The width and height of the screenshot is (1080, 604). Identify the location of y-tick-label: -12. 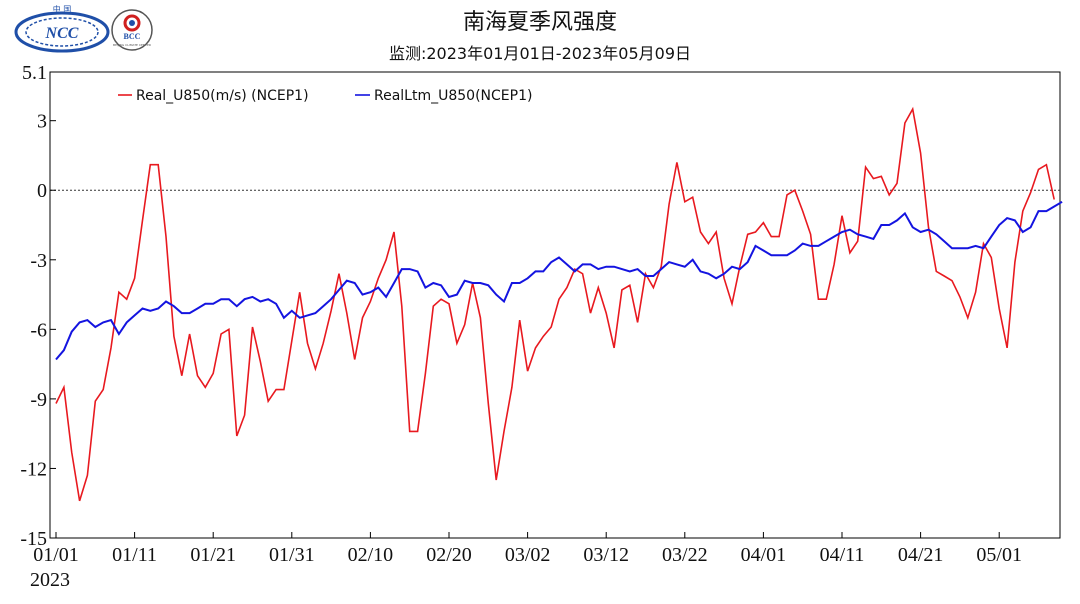
(33, 469).